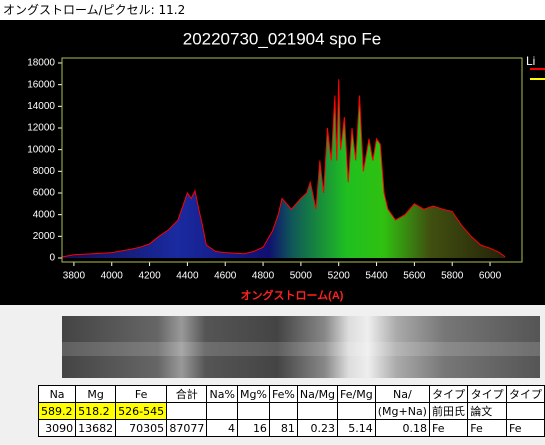 The image size is (545, 445). I want to click on header-cell: Mg%, so click(253, 394).